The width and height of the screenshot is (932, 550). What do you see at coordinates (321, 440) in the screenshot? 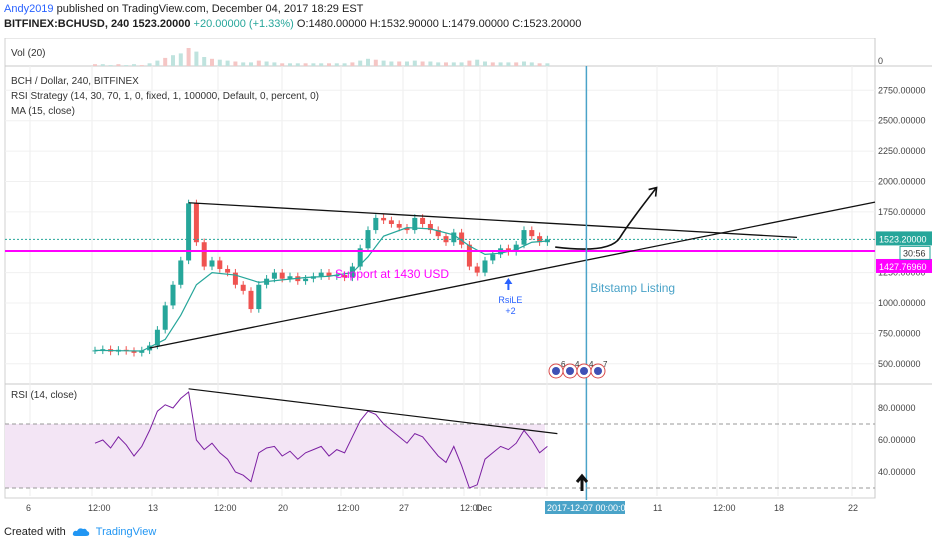
I see `rsi-line` at bounding box center [321, 440].